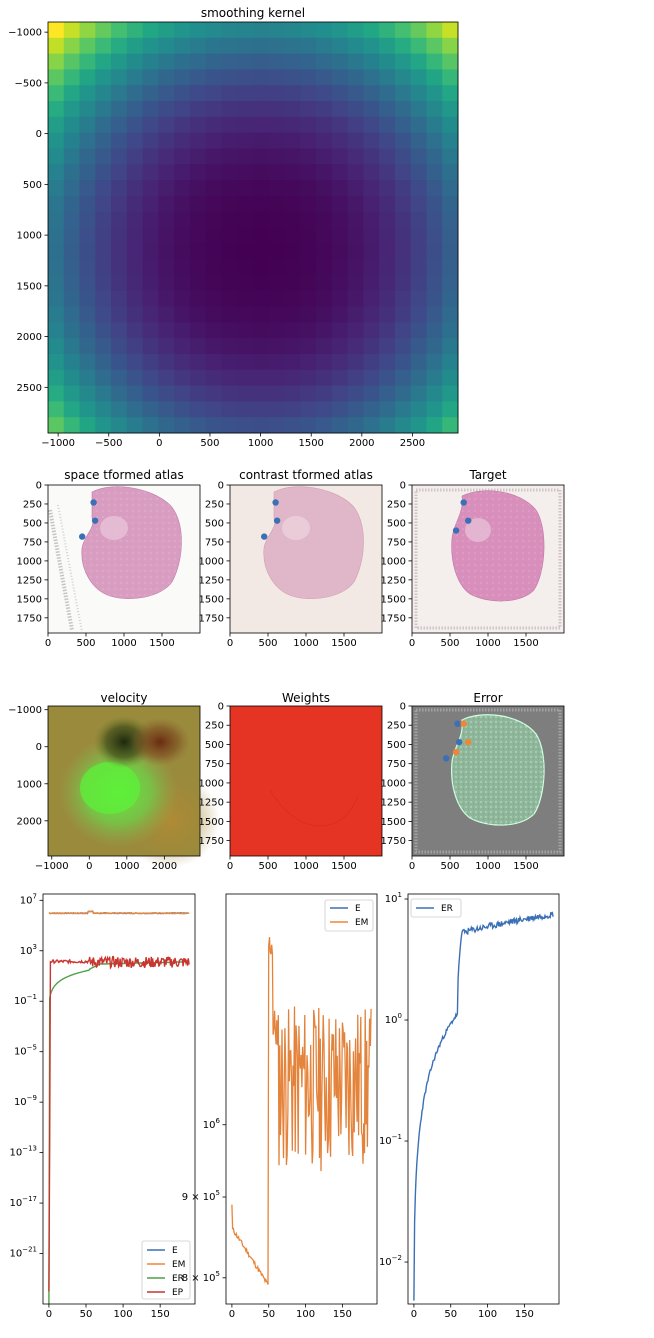 The image size is (654, 1338). I want to click on velocity-x-tick-label-0: −1000, so click(52, 866).